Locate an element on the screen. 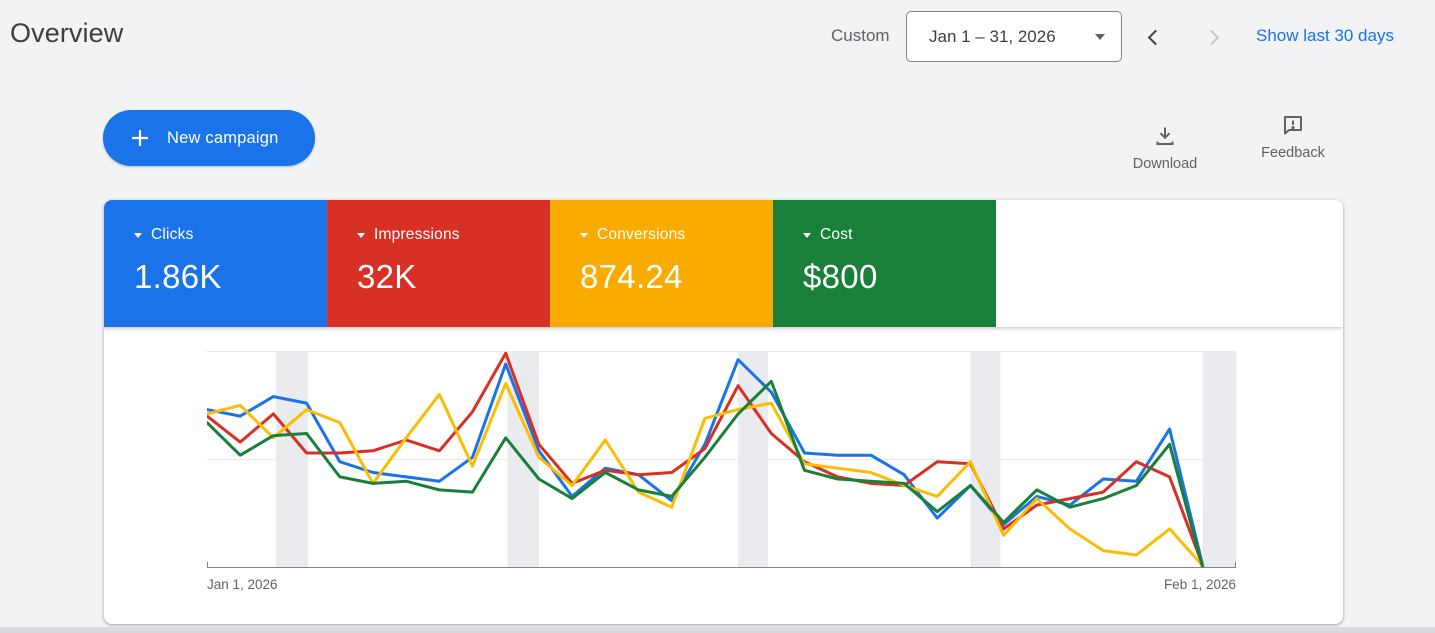 This screenshot has height=633, width=1435. scorecard-conversions: Conversions 874.24 is located at coordinates (661, 263).